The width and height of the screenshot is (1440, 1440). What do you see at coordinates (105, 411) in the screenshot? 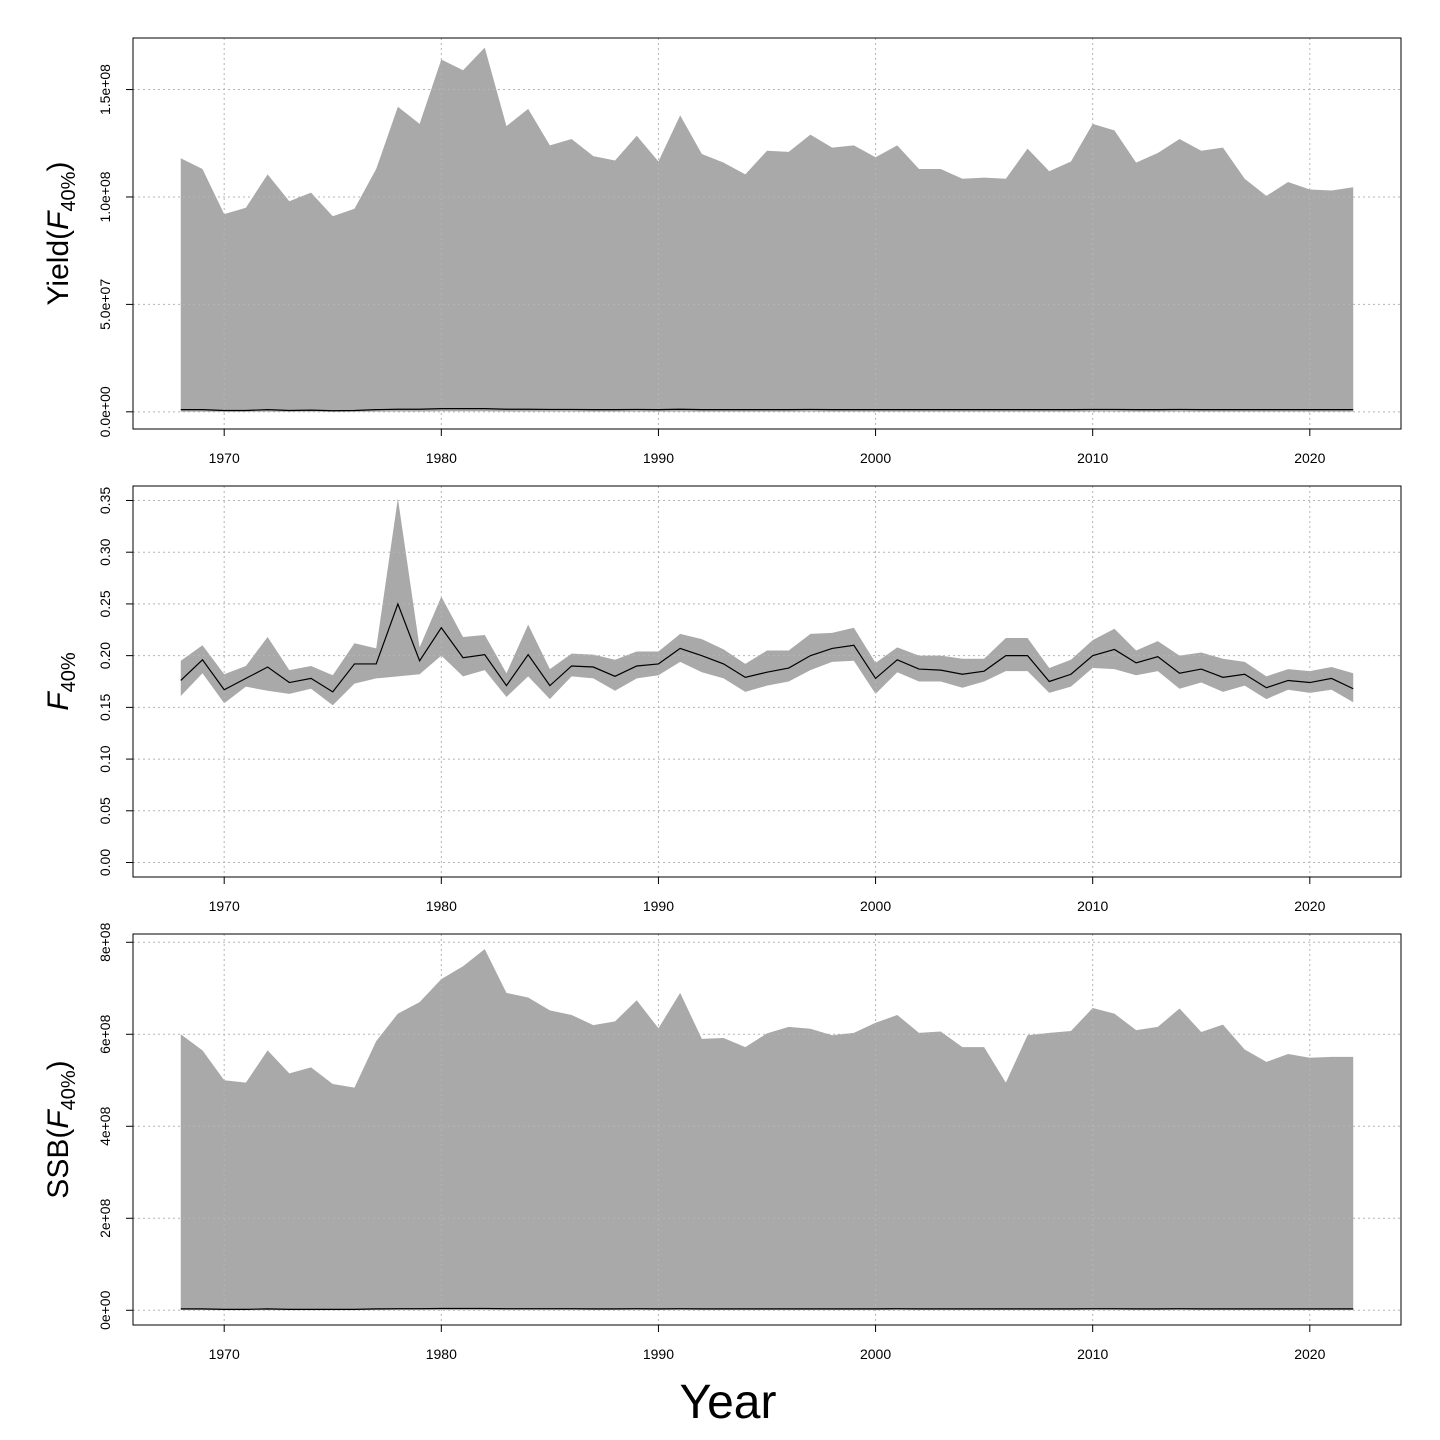
I see `y-tick-label: 0.0e+00` at bounding box center [105, 411].